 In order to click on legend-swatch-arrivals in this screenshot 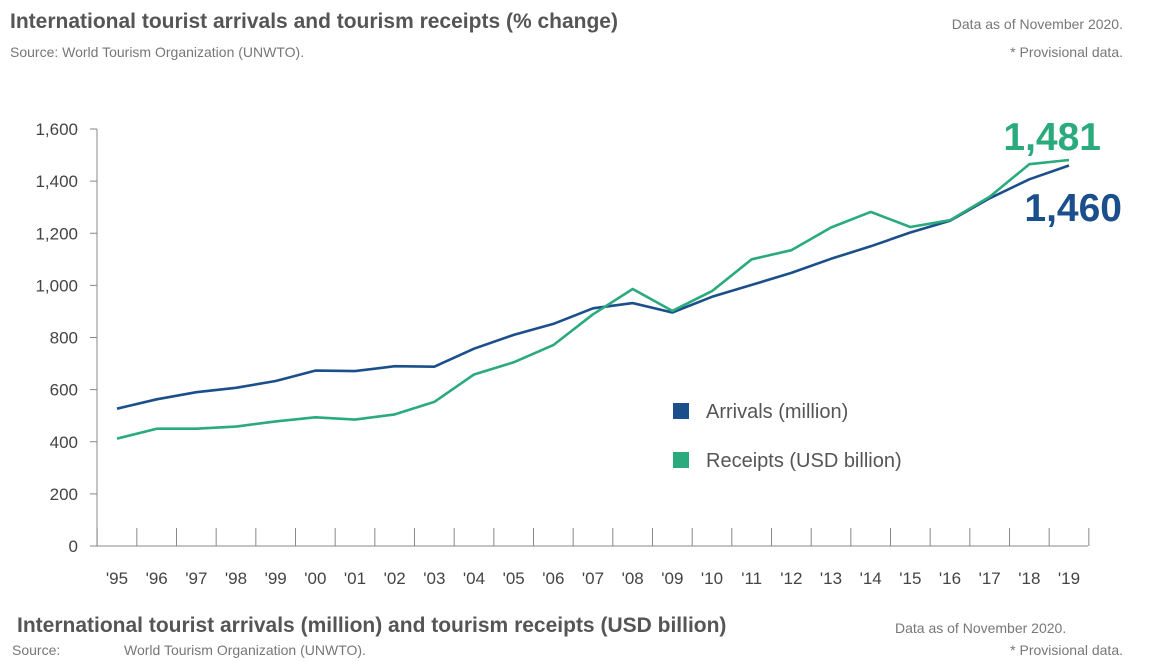, I will do `click(681, 411)`.